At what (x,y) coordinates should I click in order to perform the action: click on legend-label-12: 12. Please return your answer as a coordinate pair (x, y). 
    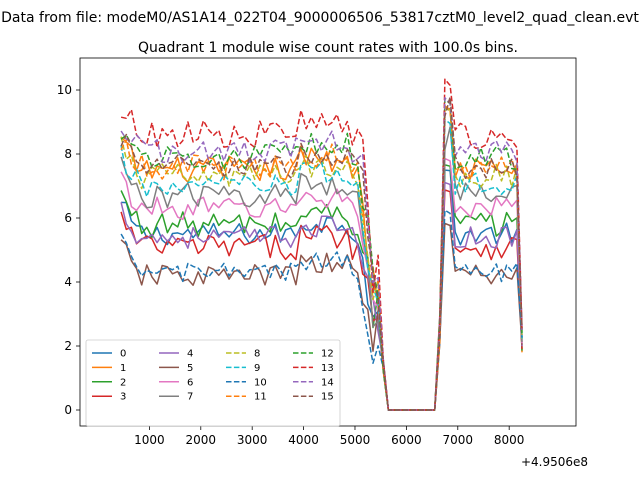
    Looking at the image, I should click on (327, 354).